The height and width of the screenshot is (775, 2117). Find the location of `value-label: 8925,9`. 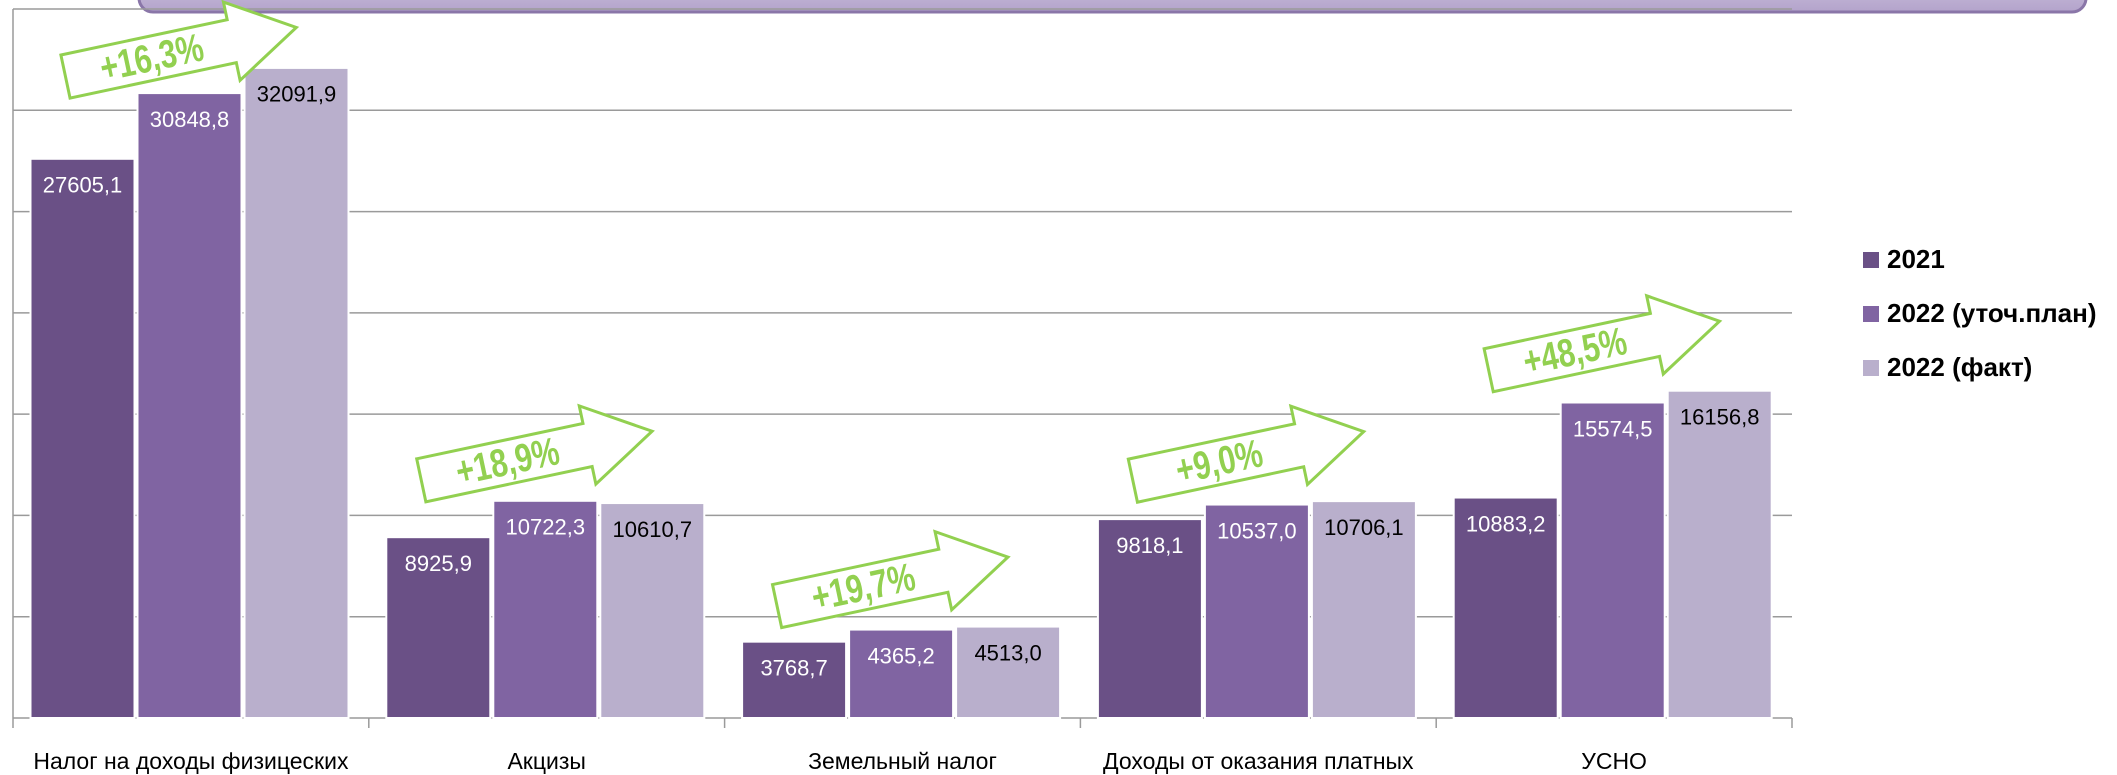

value-label: 8925,9 is located at coordinates (438, 563).